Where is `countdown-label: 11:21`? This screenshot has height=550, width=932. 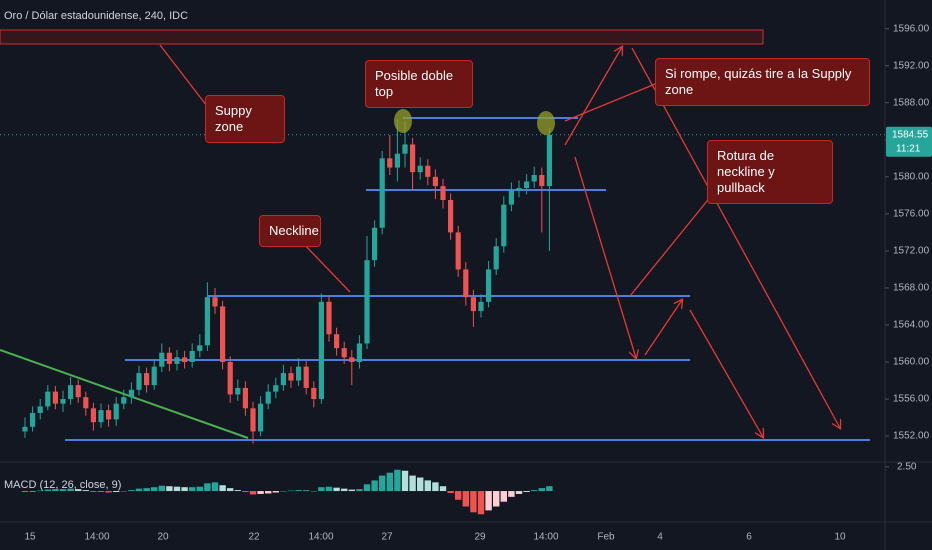 countdown-label: 11:21 is located at coordinates (908, 148).